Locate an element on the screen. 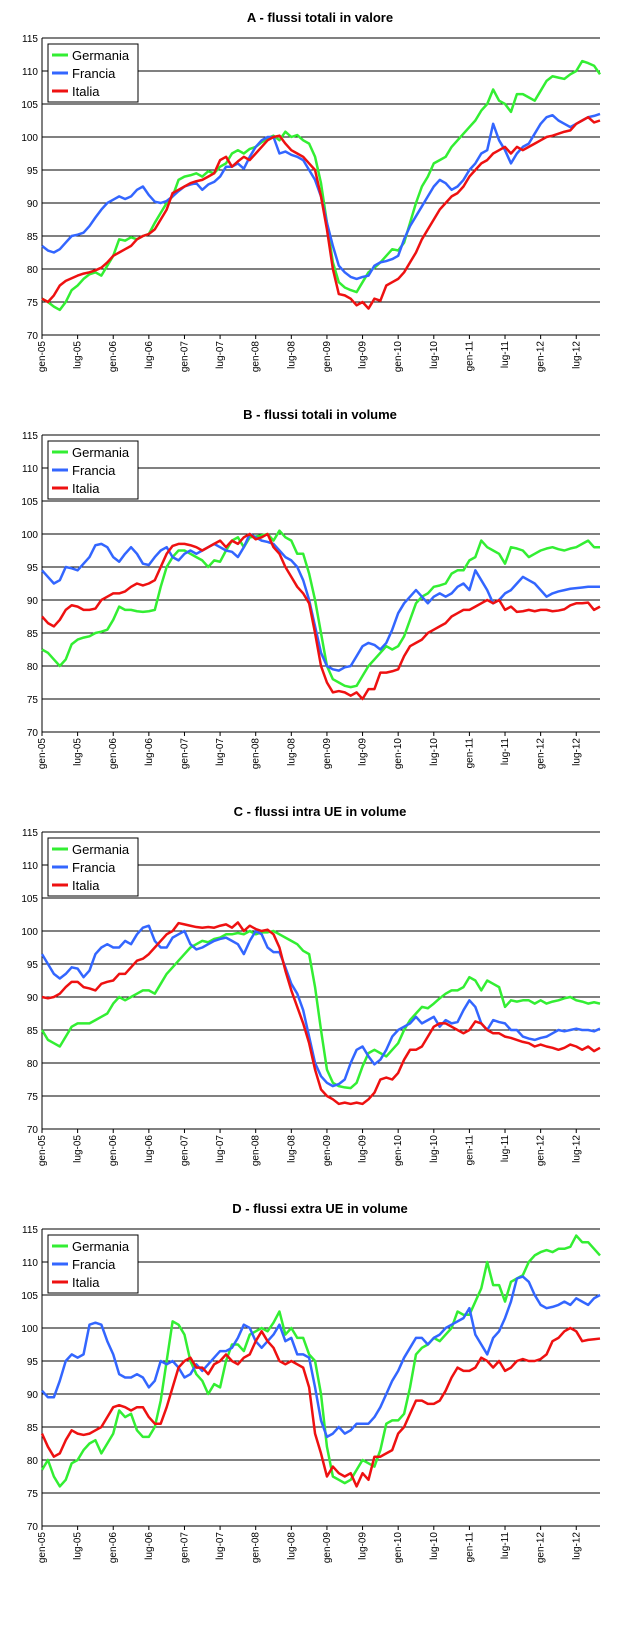  chart-title: A - flussi totali in valore is located at coordinates (320, 17).